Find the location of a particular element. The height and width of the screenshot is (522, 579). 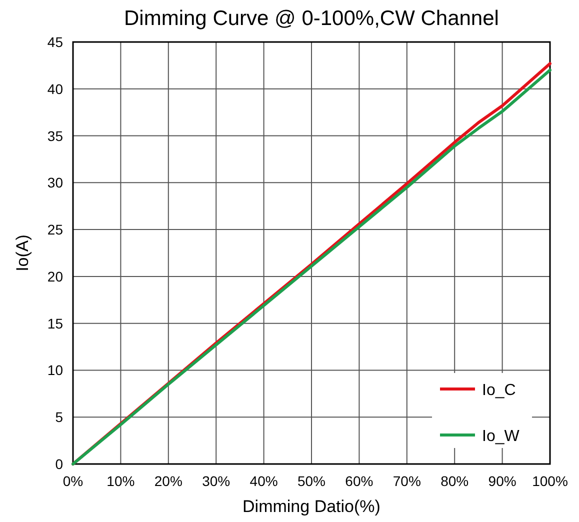

y-axis-title: Io(A) is located at coordinates (22, 253).